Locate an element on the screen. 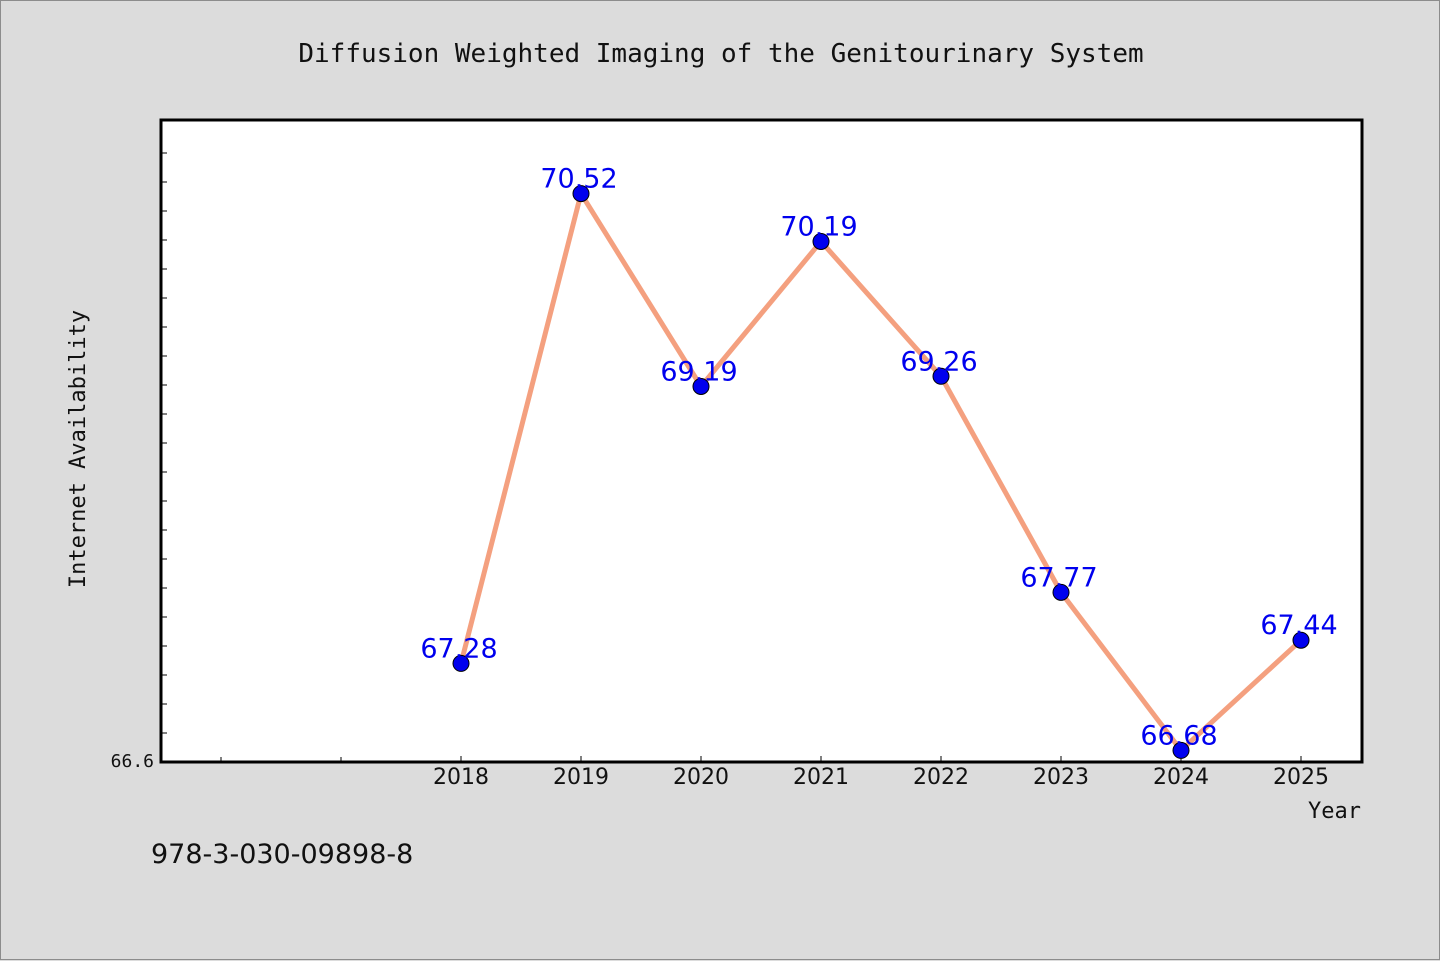 Image resolution: width=1440 pixels, height=961 pixels. data-point-2022 is located at coordinates (941, 376).